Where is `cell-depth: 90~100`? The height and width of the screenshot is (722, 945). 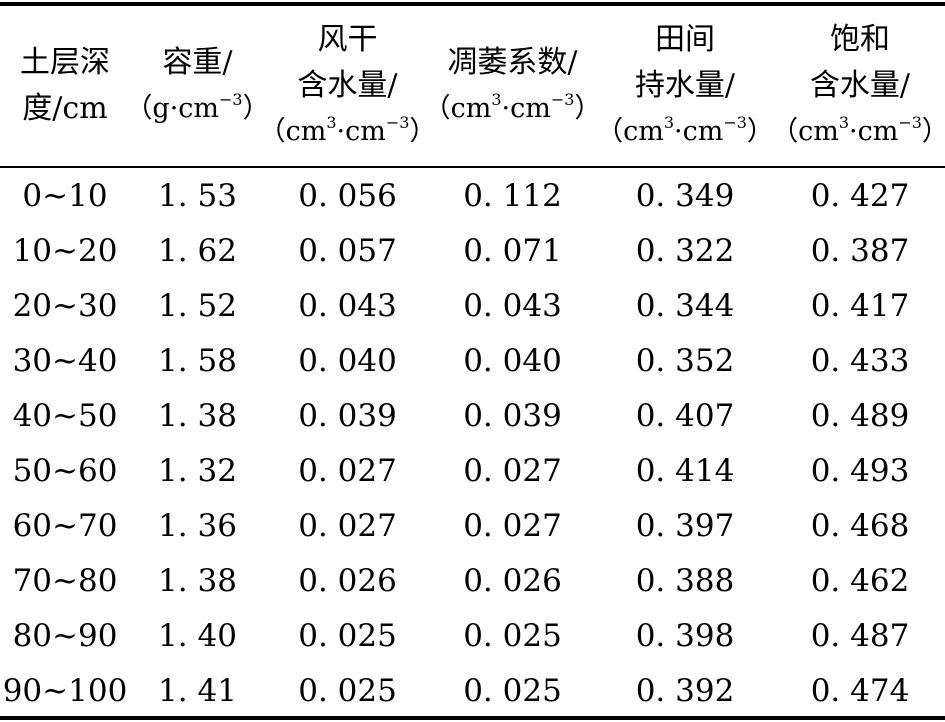
cell-depth: 90~100 is located at coordinates (65, 690).